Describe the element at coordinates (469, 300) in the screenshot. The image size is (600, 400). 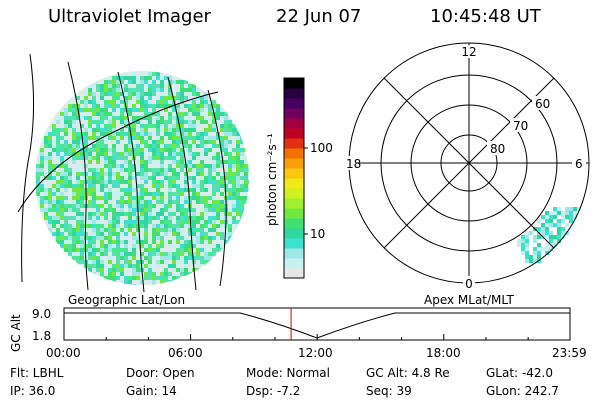
I see `apex-panel-label: Apex MLat/MLT` at that location.